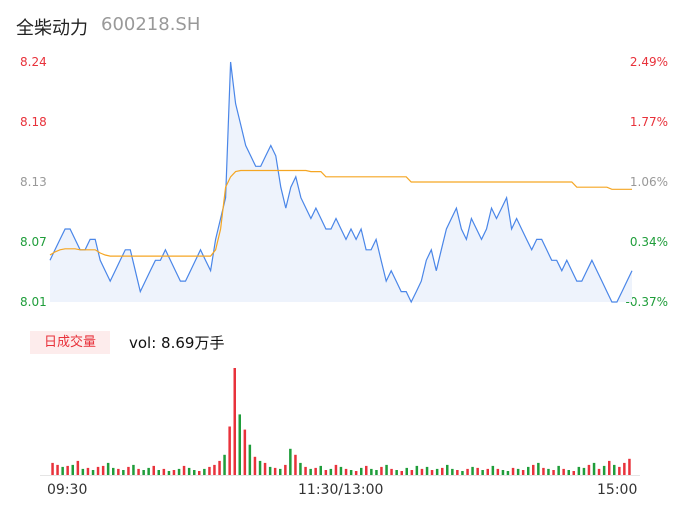  I want to click on y-tick-left-3: 8.07, so click(33, 242).